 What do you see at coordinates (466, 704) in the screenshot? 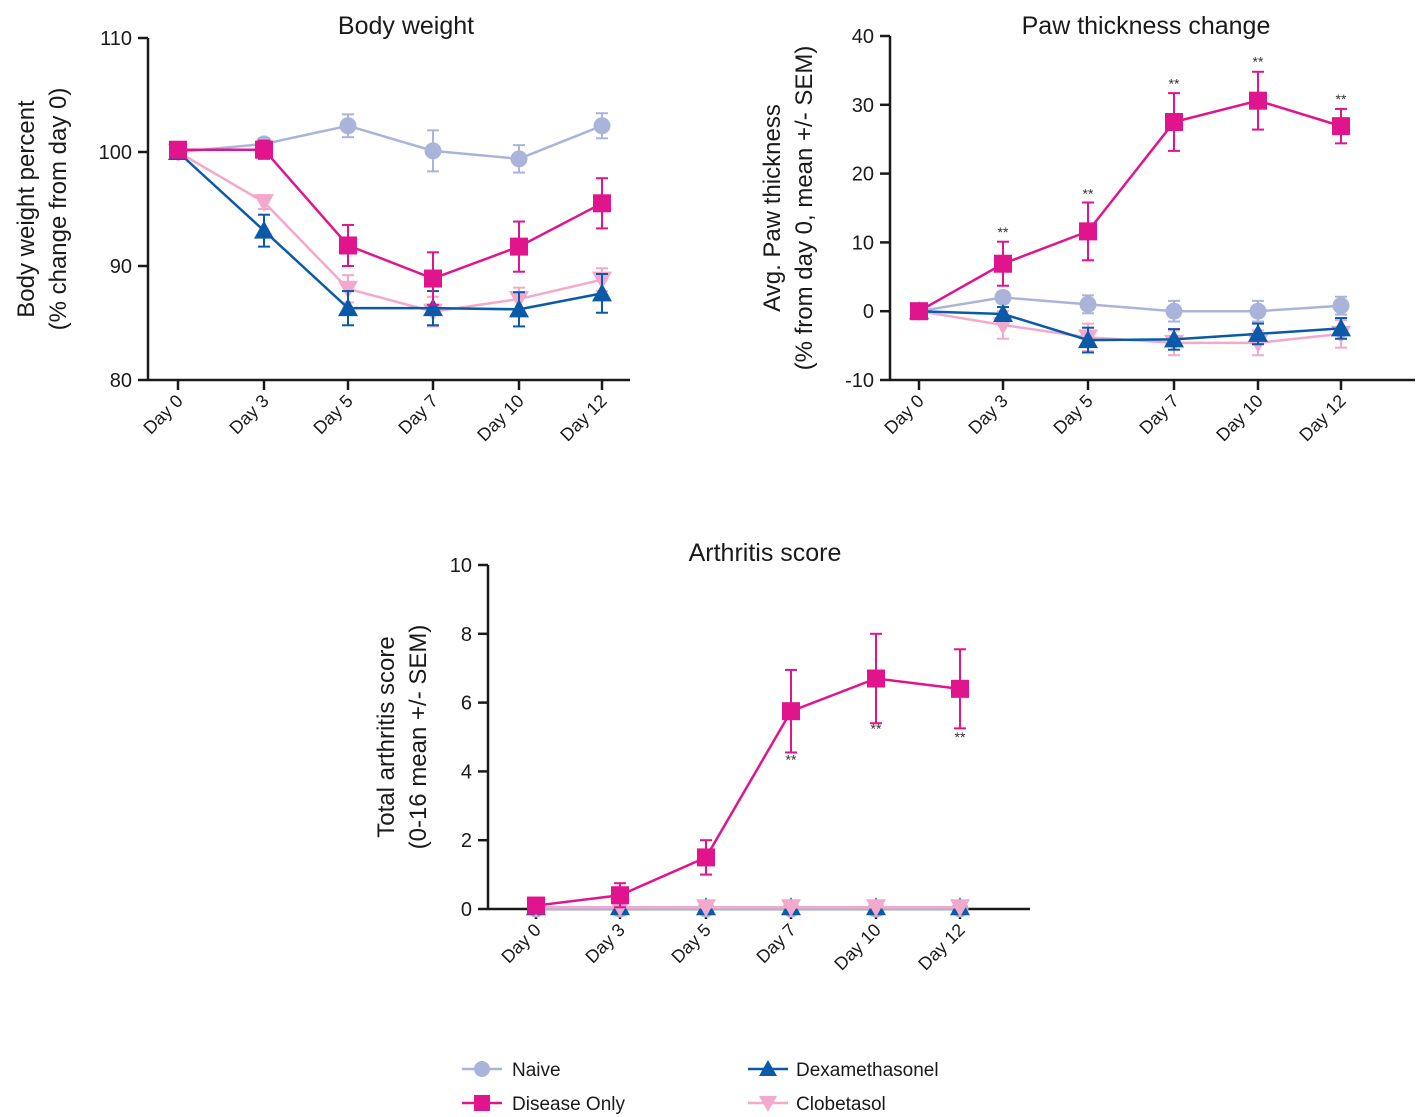
I see `y-tick-label: 6` at bounding box center [466, 704].